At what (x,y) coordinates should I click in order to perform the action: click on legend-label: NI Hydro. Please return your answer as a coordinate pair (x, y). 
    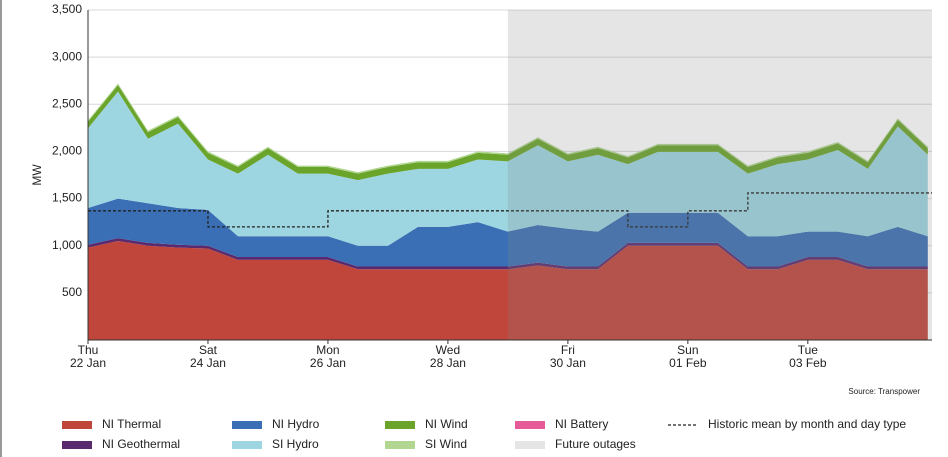
    Looking at the image, I should click on (296, 424).